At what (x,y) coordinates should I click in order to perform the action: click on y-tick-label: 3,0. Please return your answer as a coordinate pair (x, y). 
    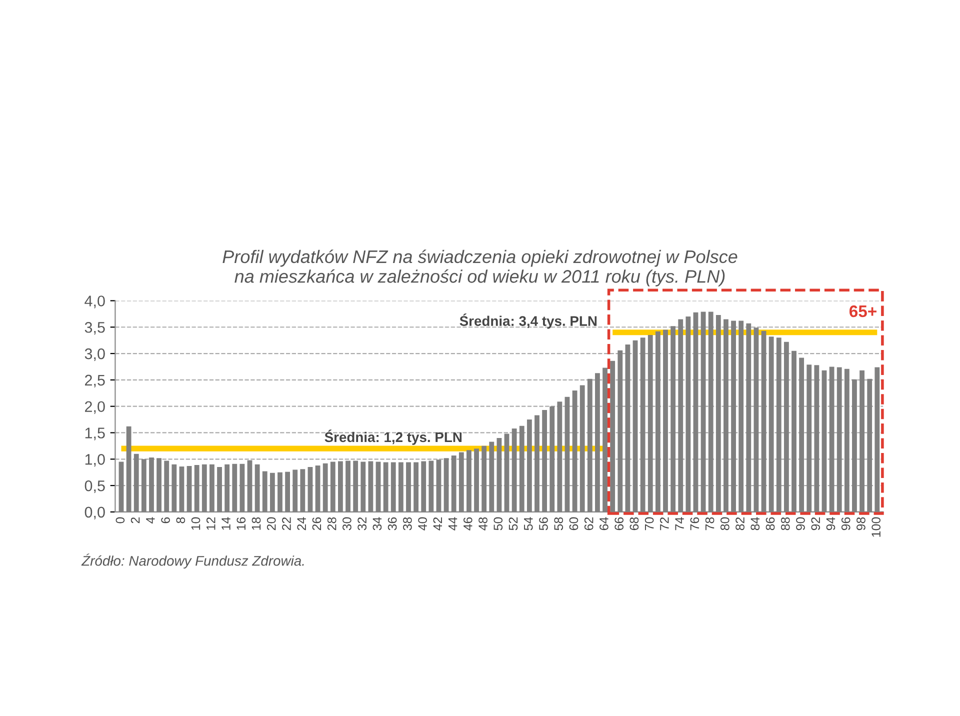
    Looking at the image, I should click on (94, 355).